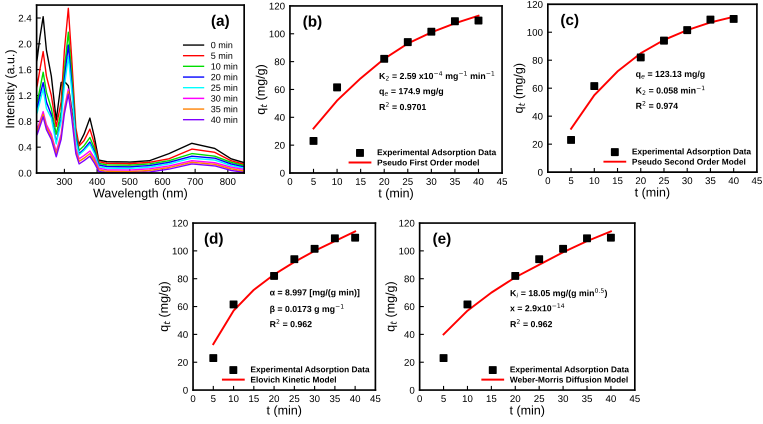 This screenshot has width=763, height=424. What do you see at coordinates (97, 181) in the screenshot?
I see `x-tick-label: 400` at bounding box center [97, 181].